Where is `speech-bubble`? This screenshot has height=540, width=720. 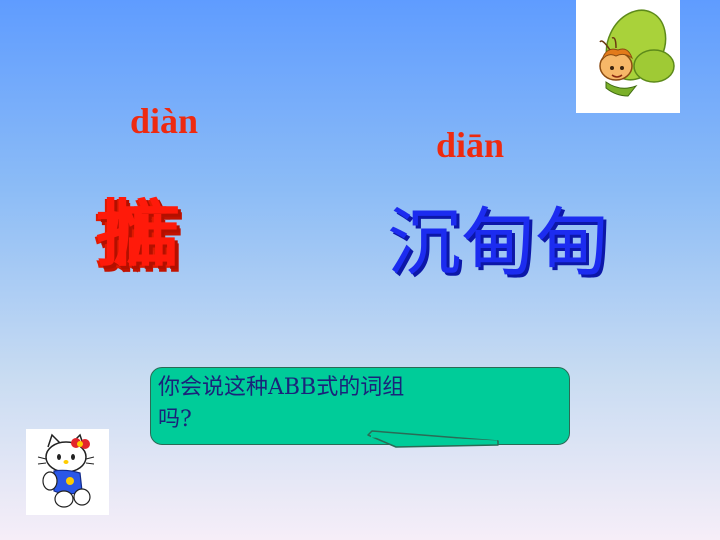 speech-bubble is located at coordinates (360, 406).